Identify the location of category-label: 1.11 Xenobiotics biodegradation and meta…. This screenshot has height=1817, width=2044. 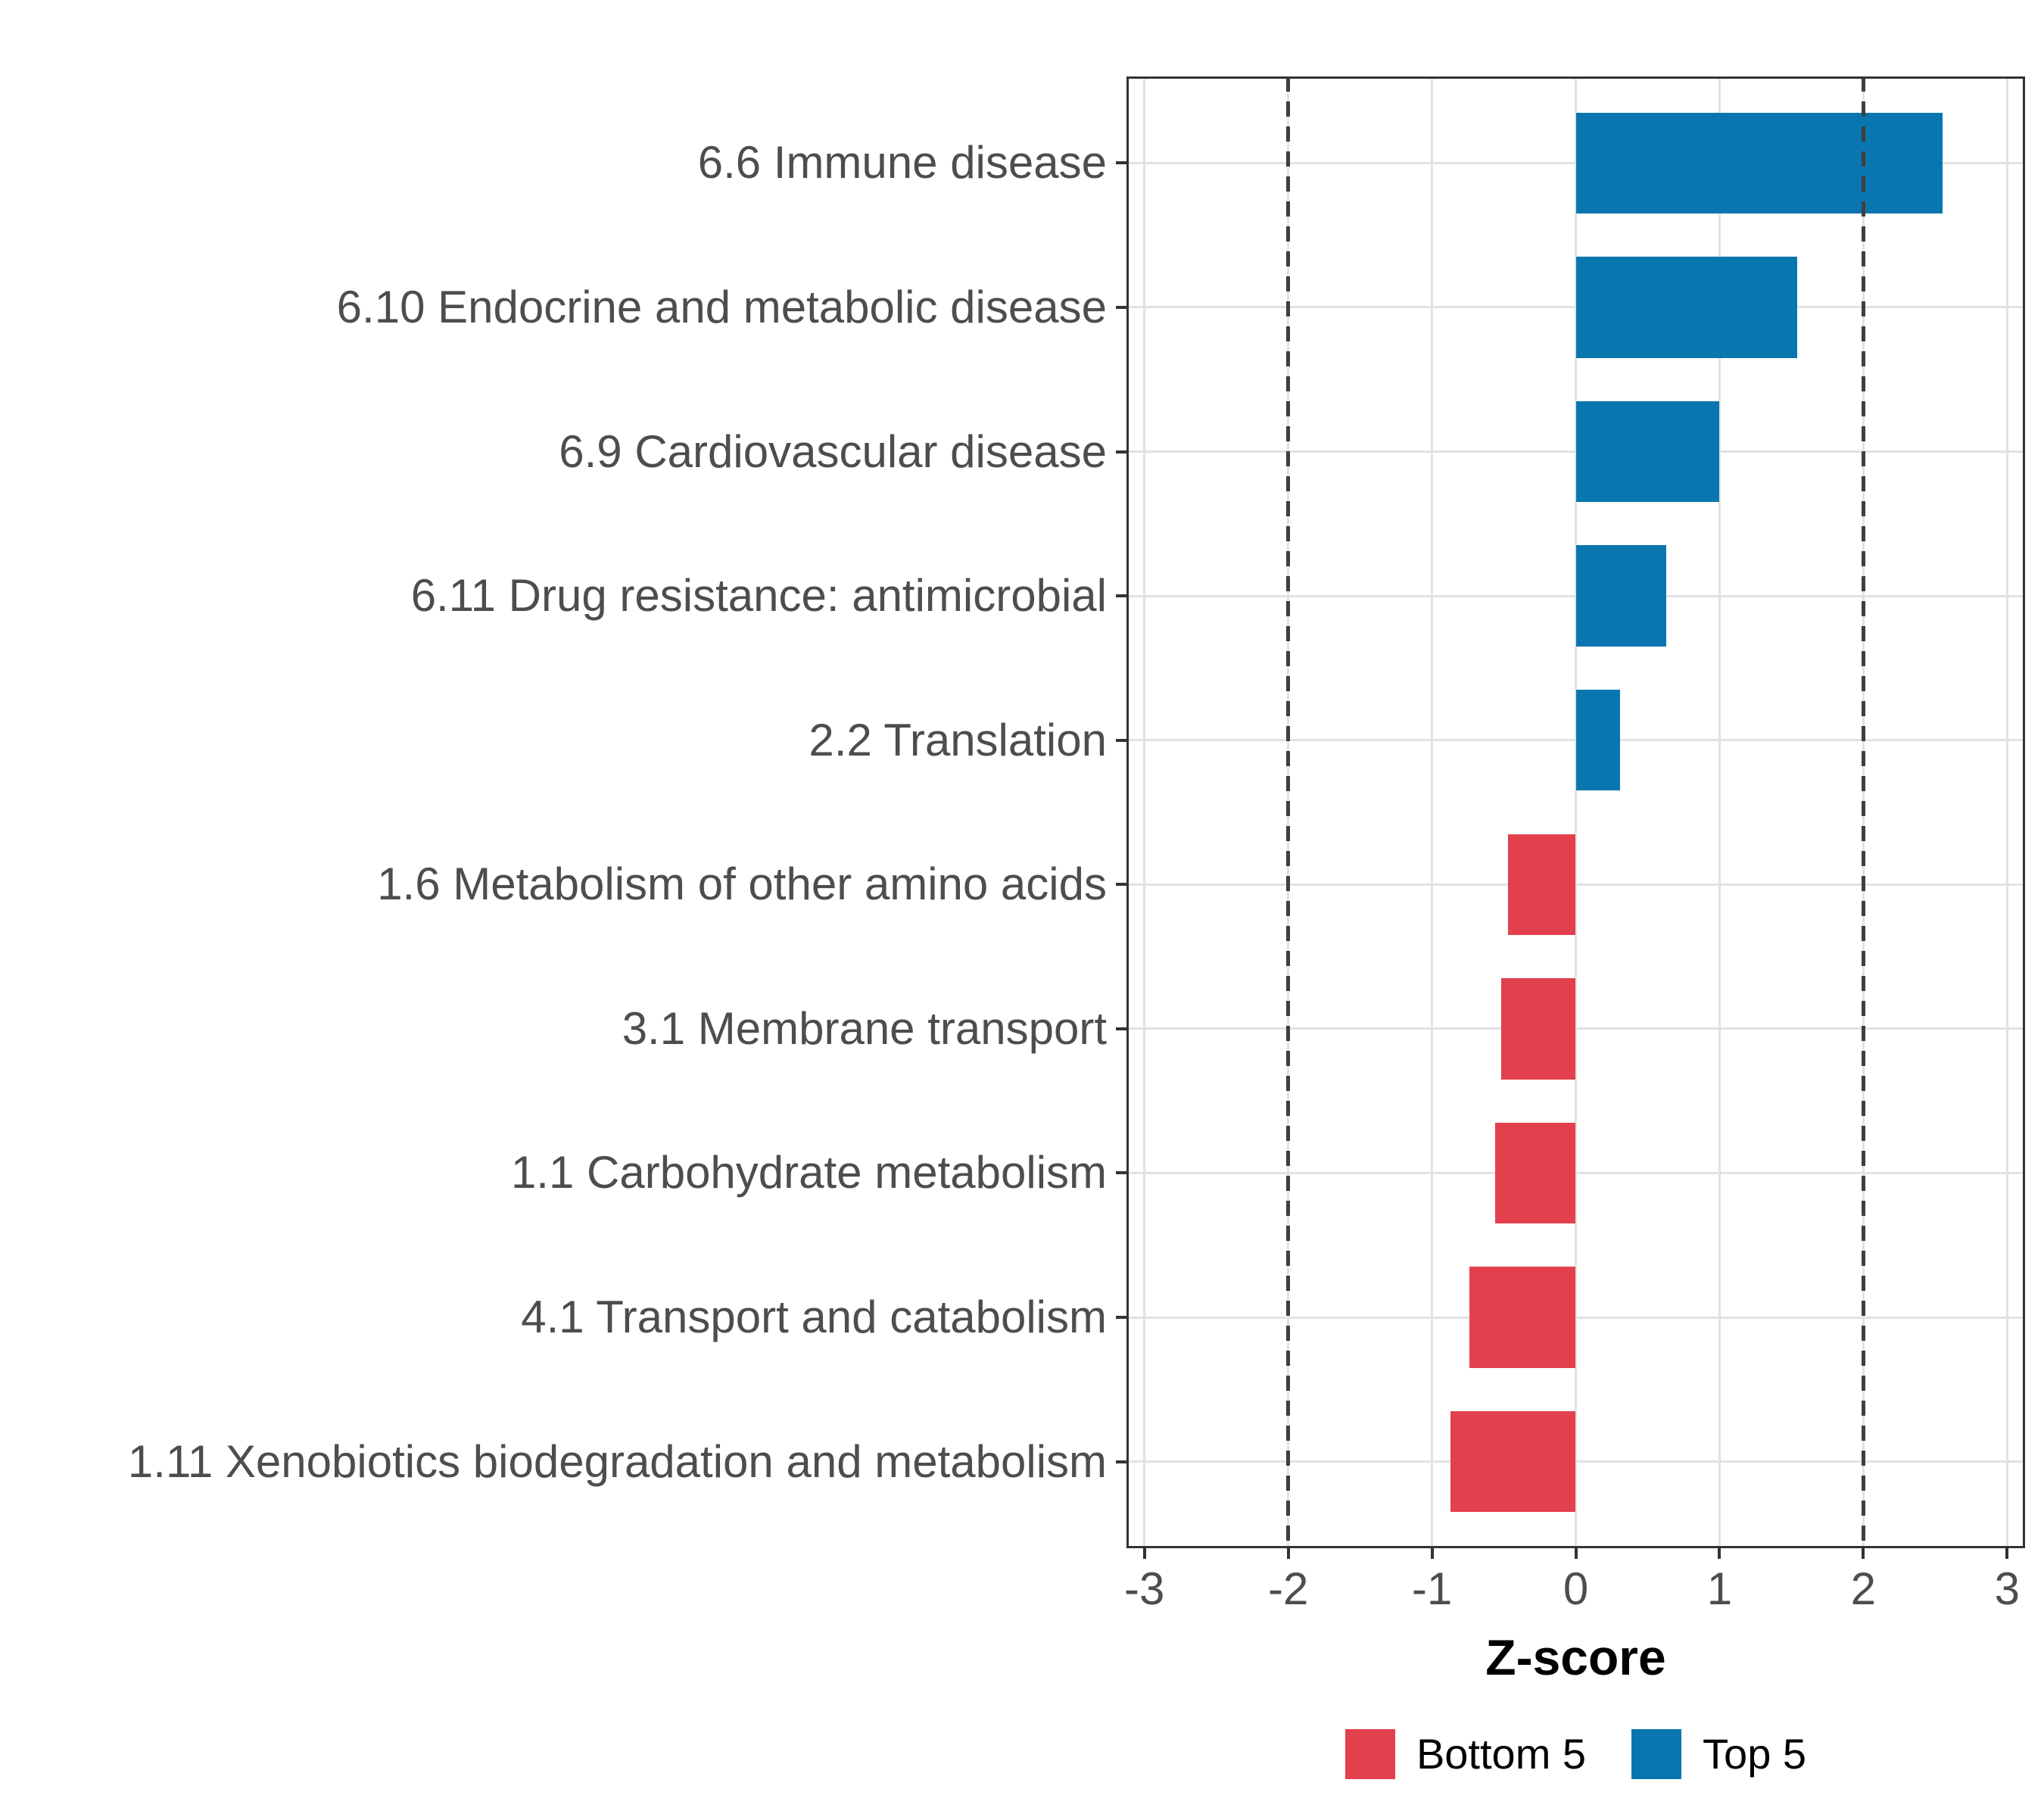
(617, 1461).